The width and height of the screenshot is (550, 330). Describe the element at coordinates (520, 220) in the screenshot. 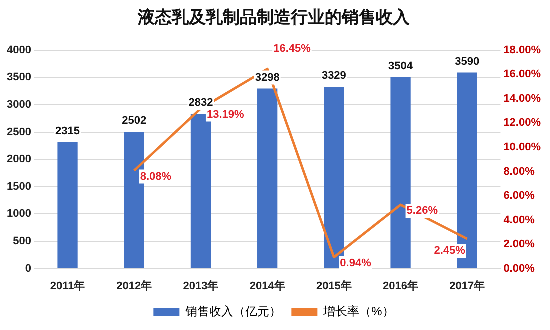

I see `y2-tick-label: 4.00%` at that location.